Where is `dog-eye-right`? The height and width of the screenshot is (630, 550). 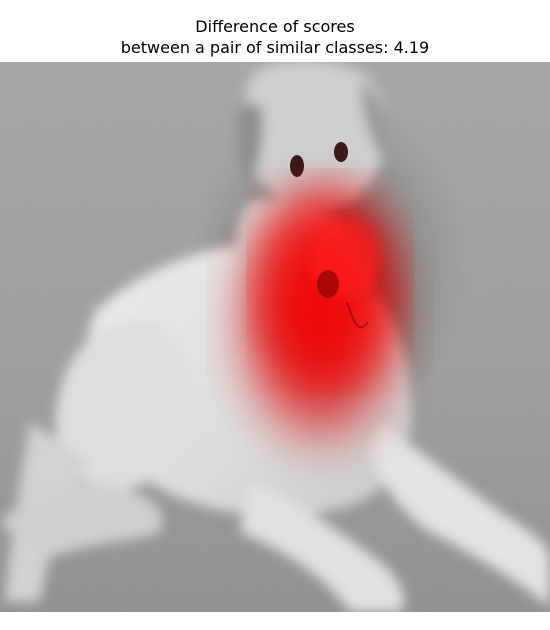
dog-eye-right is located at coordinates (341, 152).